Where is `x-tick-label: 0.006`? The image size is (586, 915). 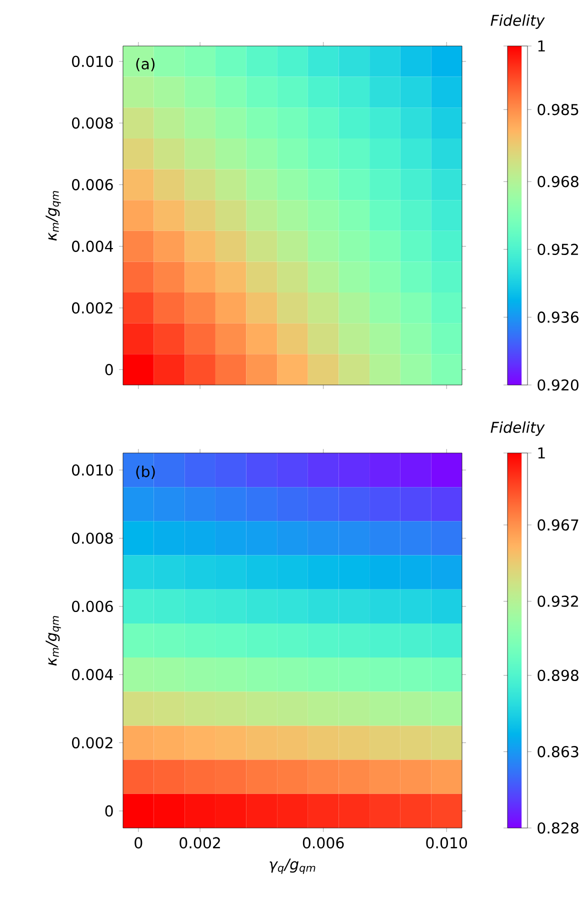 x-tick-label: 0.006 is located at coordinates (323, 842).